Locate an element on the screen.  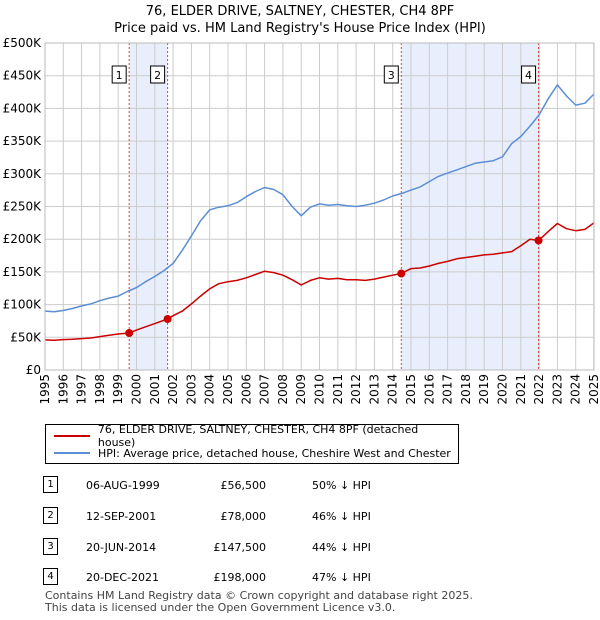
x-tick-label: 2016 is located at coordinates (429, 389).